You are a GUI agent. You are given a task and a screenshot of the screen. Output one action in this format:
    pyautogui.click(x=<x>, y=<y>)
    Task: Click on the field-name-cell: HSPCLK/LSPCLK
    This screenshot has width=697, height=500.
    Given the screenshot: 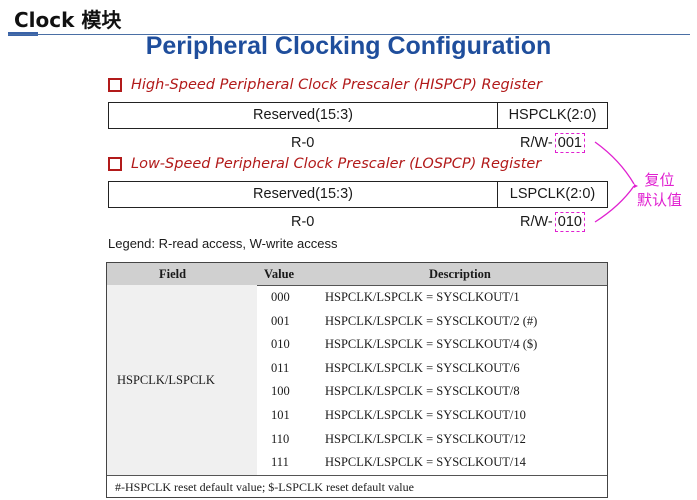 What is the action you would take?
    pyautogui.click(x=166, y=380)
    